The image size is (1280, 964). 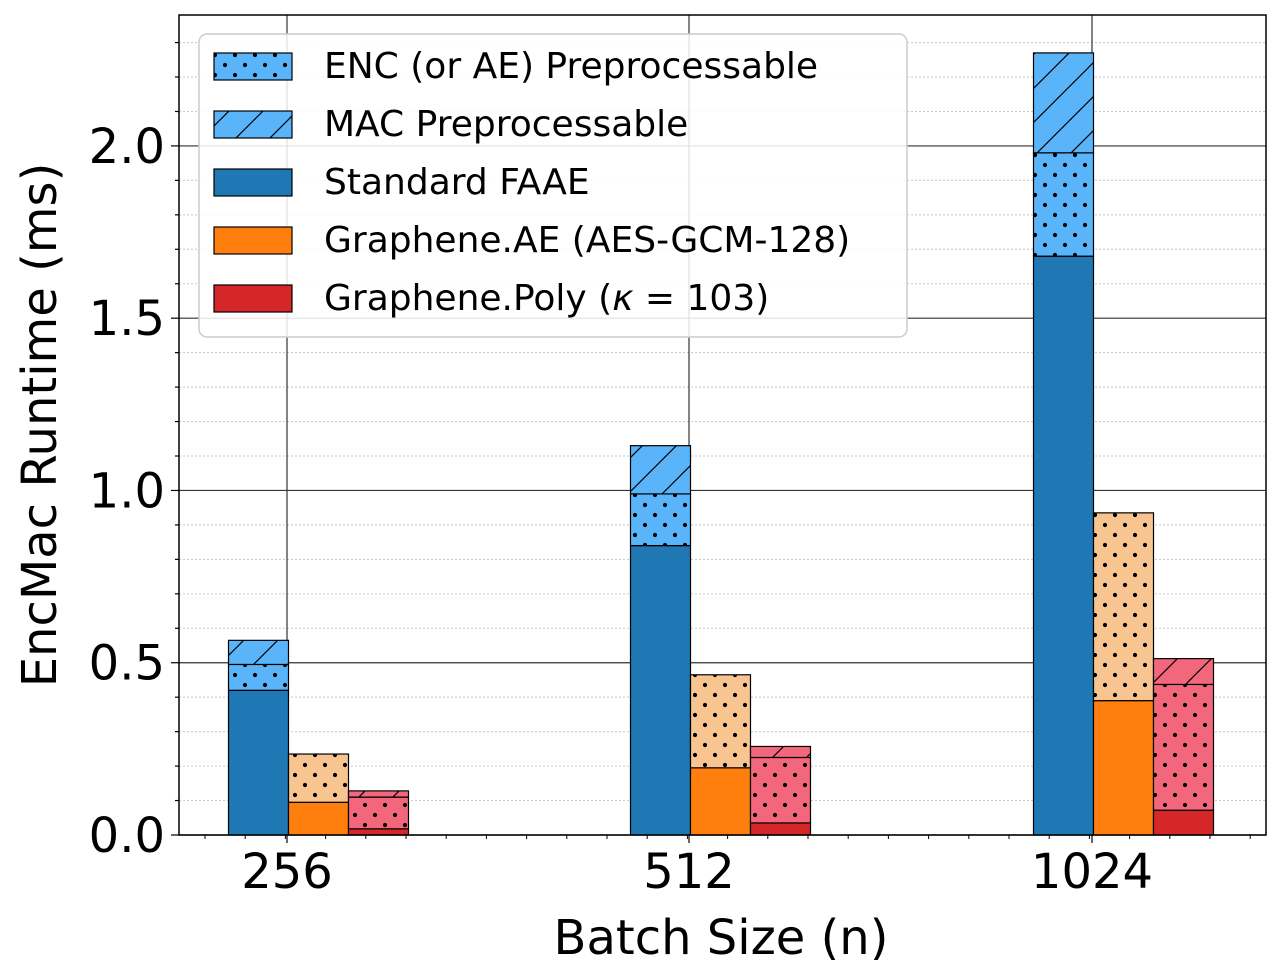 What do you see at coordinates (1092, 872) in the screenshot?
I see `x-tick-label: 1024` at bounding box center [1092, 872].